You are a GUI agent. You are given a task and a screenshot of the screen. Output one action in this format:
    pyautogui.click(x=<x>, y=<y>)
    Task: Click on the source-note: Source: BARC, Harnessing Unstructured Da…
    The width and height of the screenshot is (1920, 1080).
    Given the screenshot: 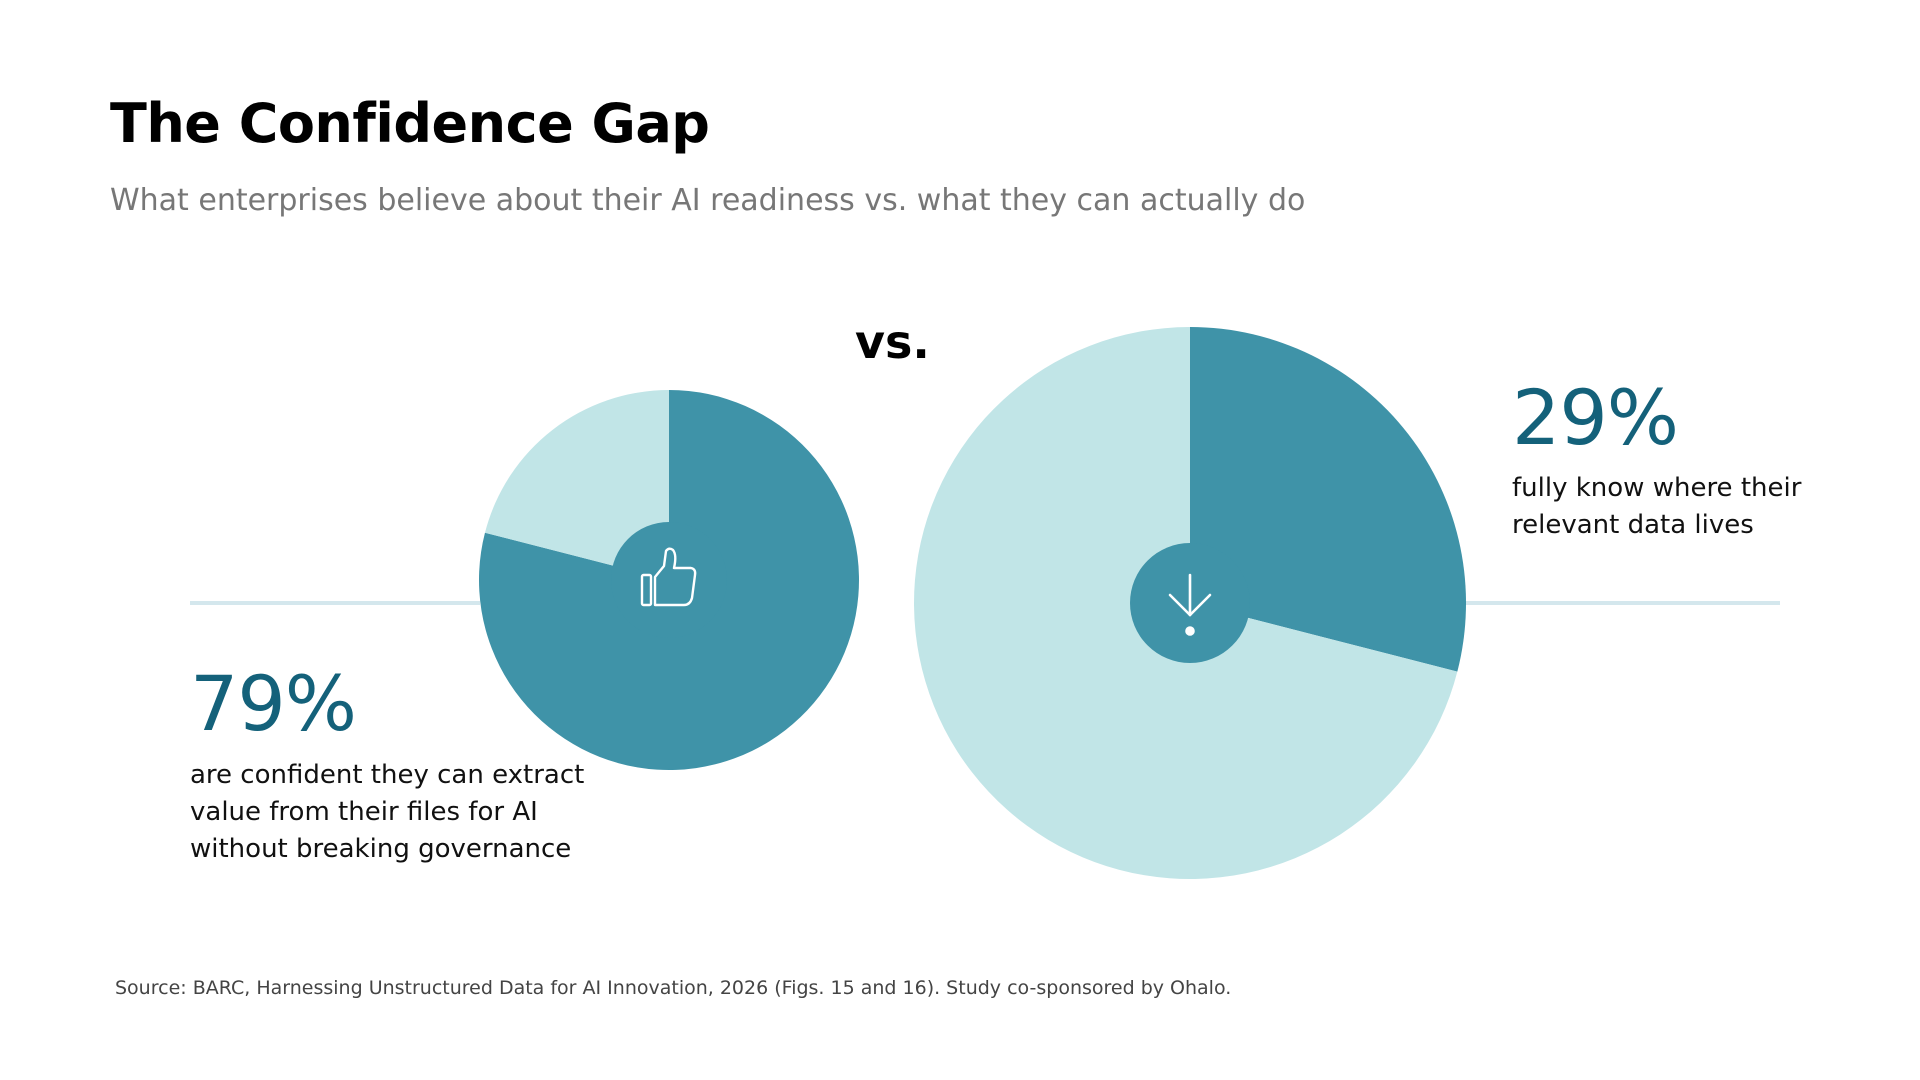 What is the action you would take?
    pyautogui.click(x=673, y=988)
    